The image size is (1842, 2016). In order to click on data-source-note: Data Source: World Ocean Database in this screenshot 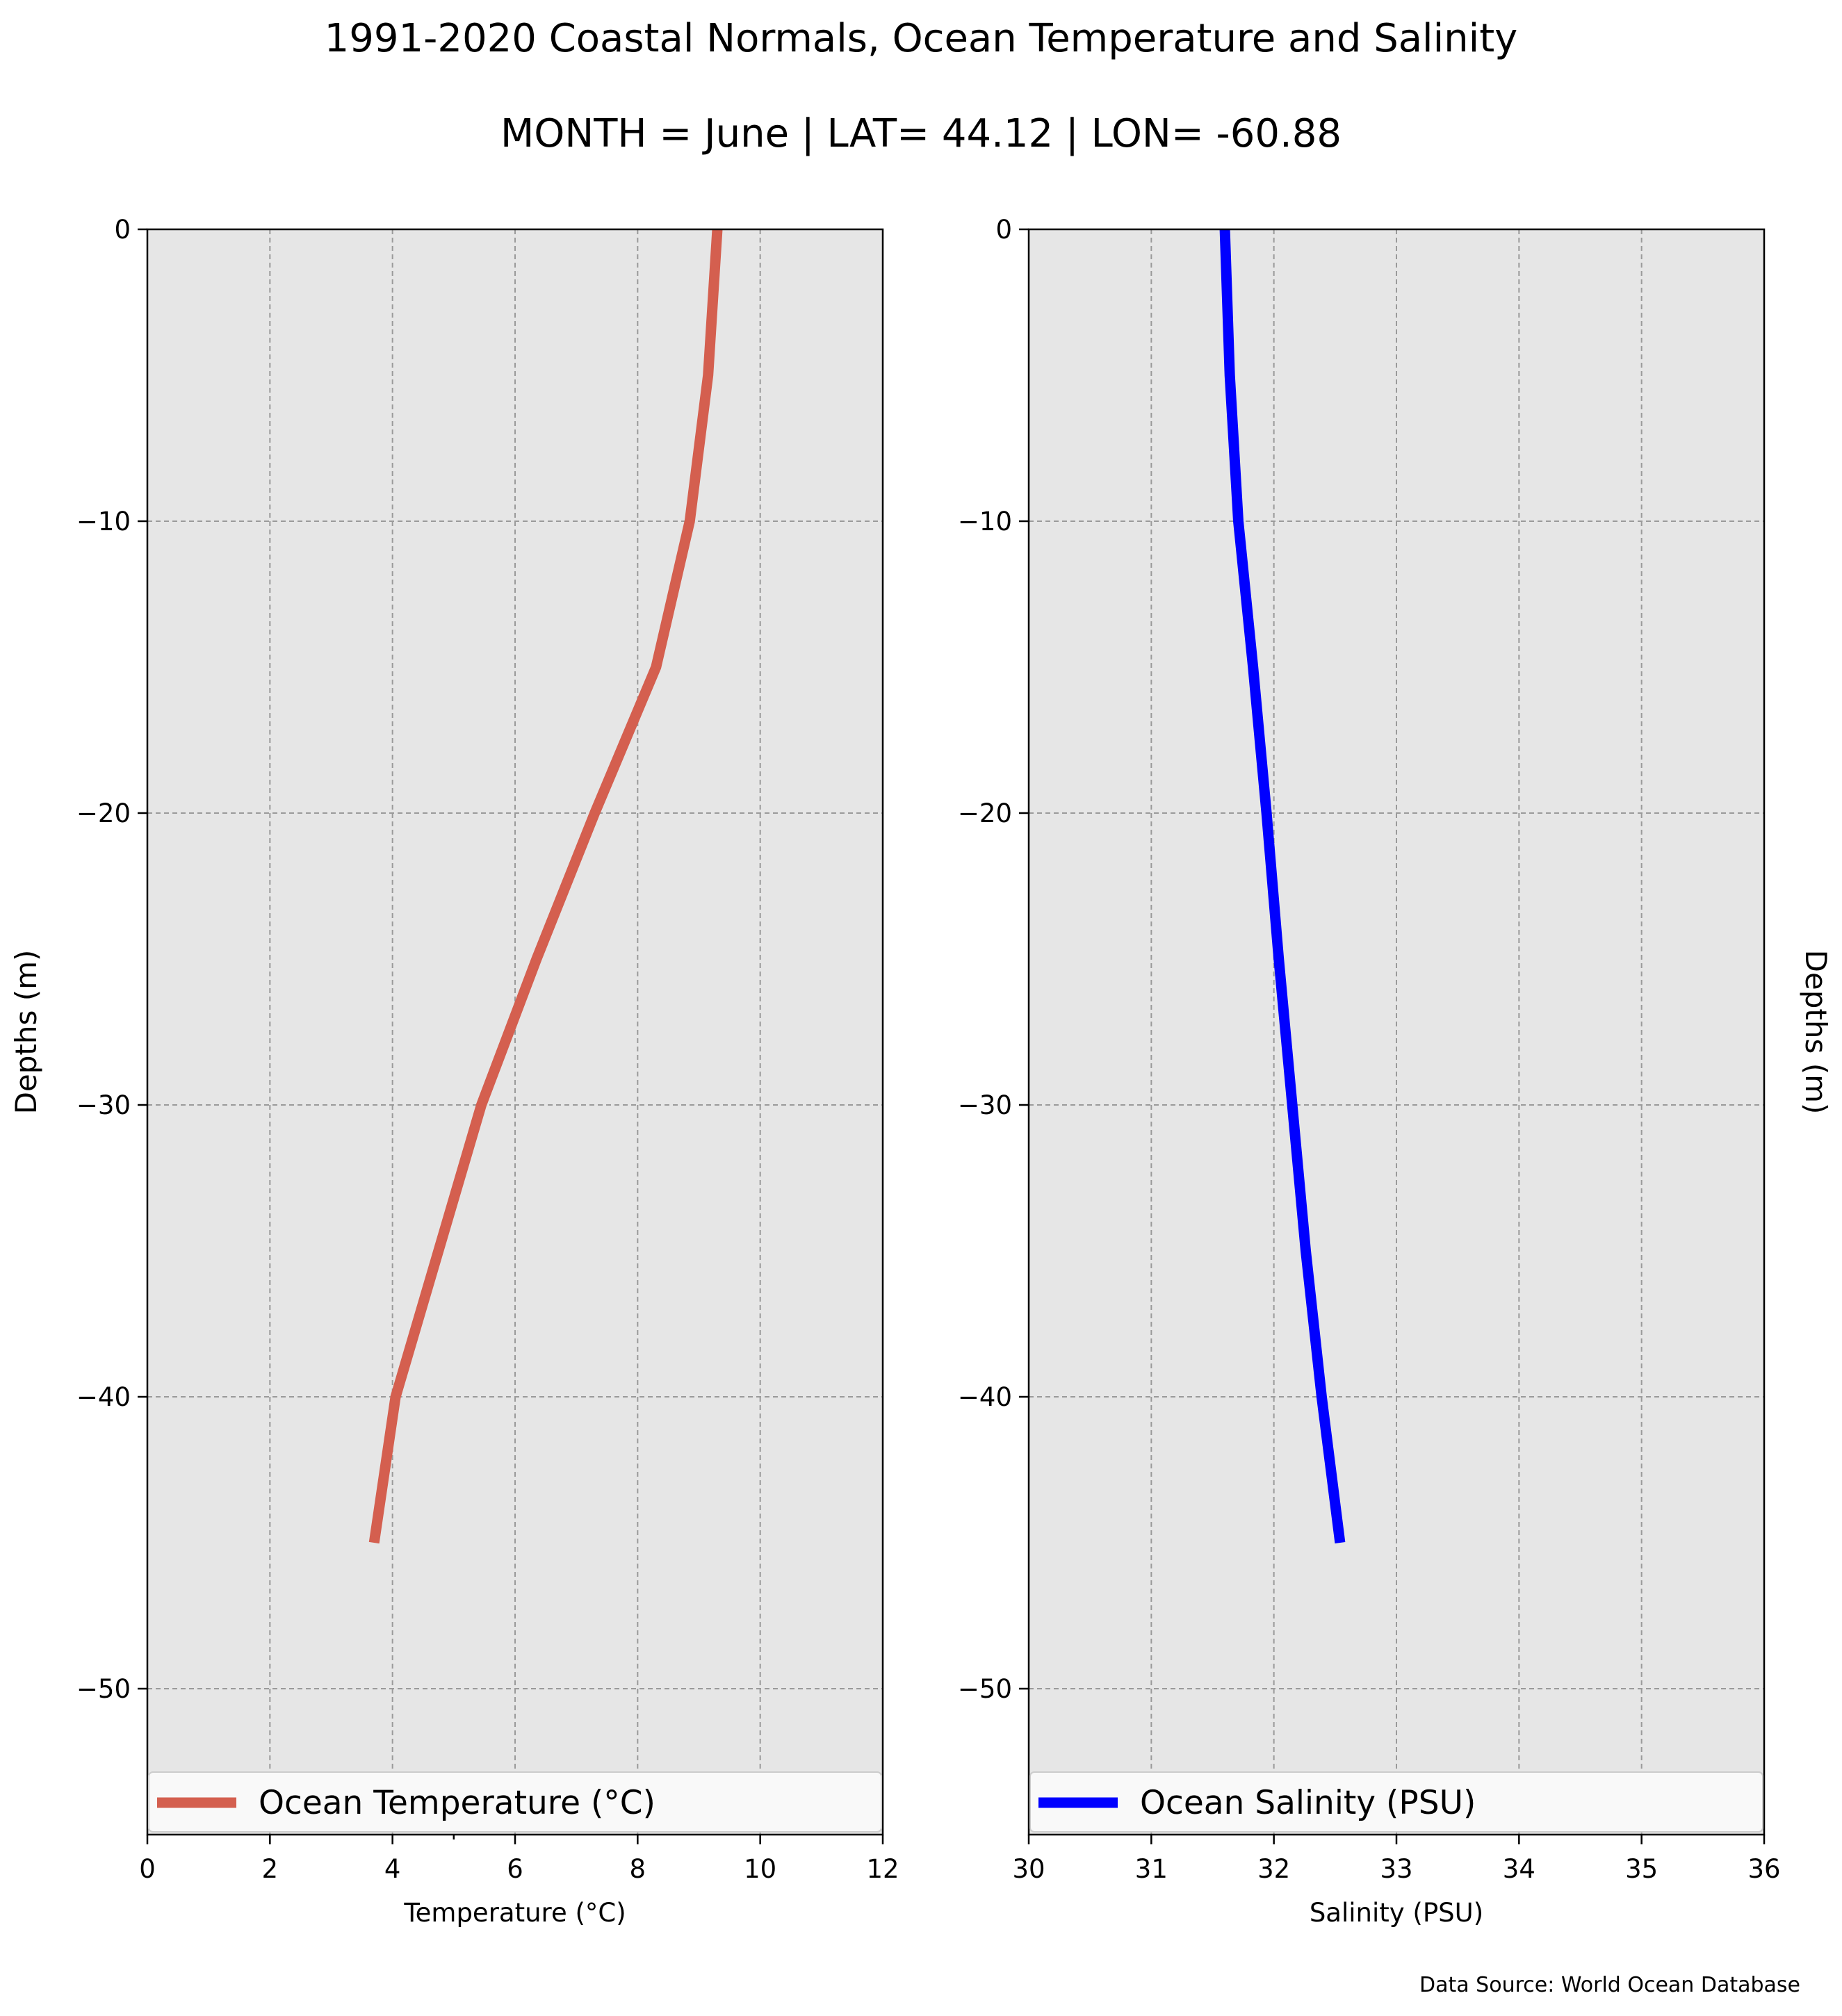, I will do `click(1609, 1985)`.